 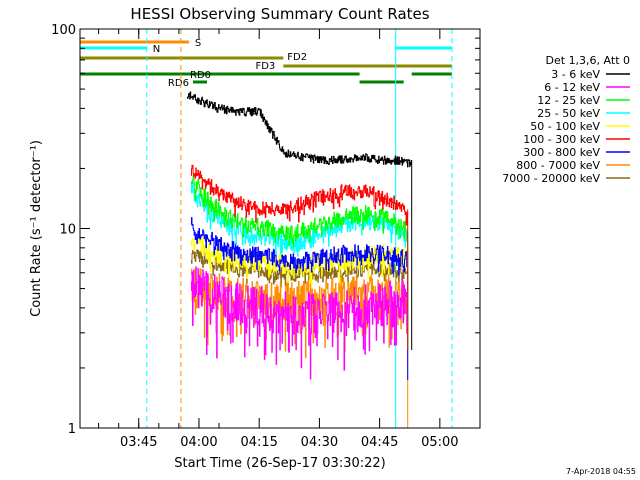 I want to click on x-tick-label: 04:30, so click(x=319, y=442).